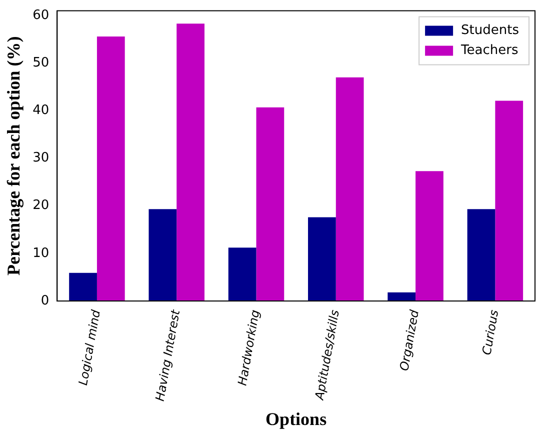 The width and height of the screenshot is (537, 435). I want to click on y-tick-label: 0, so click(45, 300).